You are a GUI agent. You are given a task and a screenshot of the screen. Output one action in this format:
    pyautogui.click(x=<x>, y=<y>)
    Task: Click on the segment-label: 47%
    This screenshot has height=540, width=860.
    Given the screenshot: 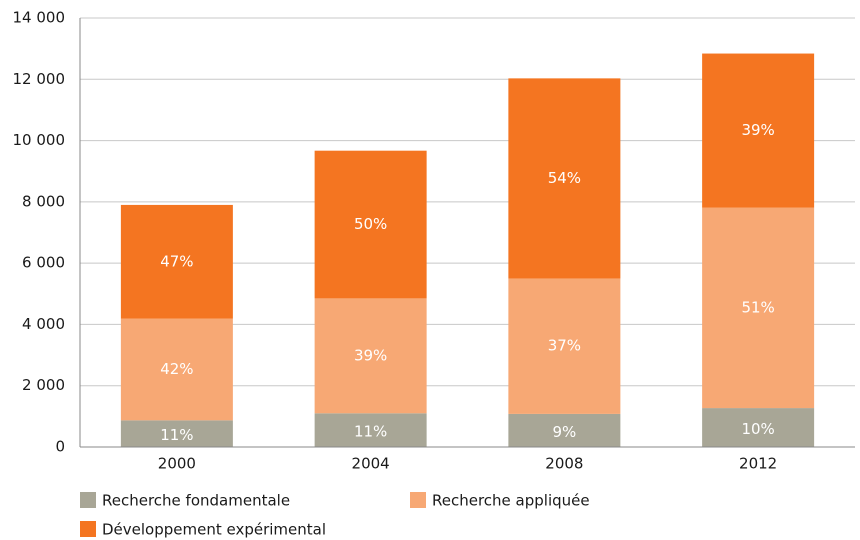 What is the action you would take?
    pyautogui.click(x=176, y=261)
    